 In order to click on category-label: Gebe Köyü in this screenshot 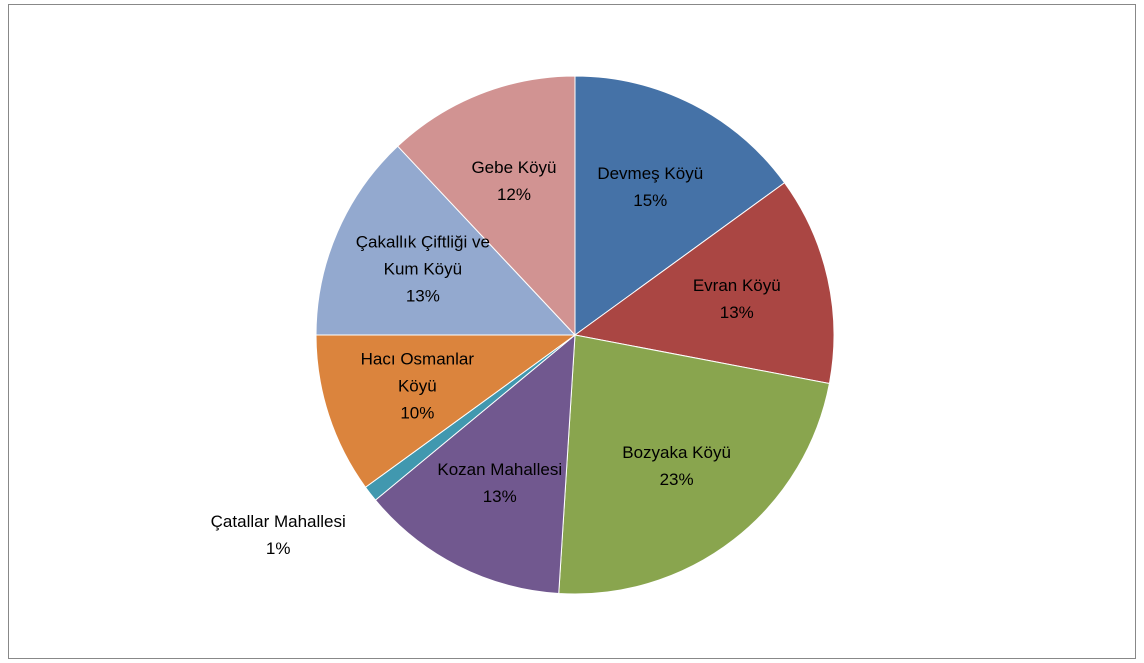, I will do `click(514, 167)`.